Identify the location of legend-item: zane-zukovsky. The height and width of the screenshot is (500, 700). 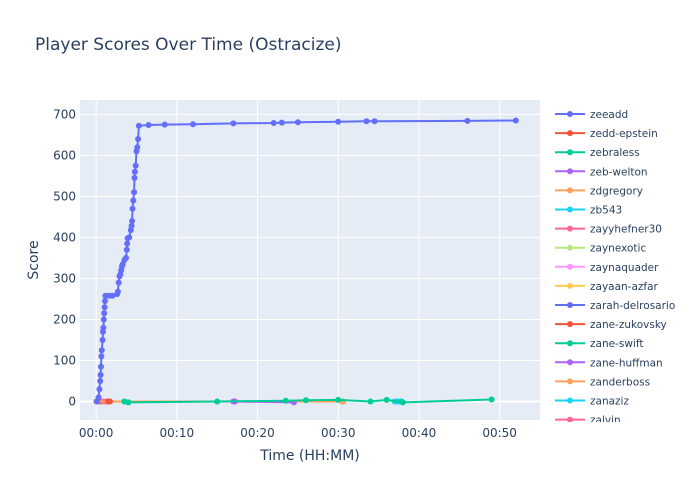
(611, 325).